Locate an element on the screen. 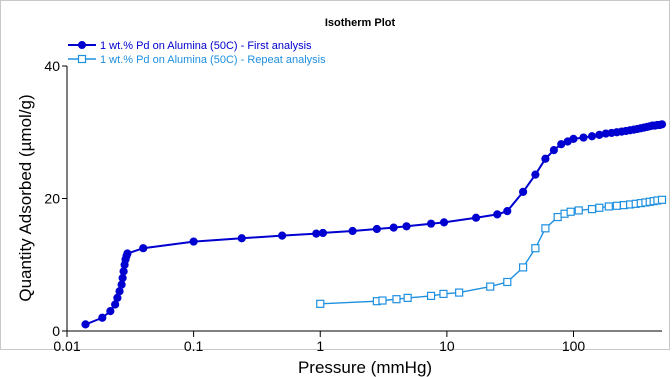 The height and width of the screenshot is (377, 672). x-axis-label: Pressure (mmHg) is located at coordinates (365, 367).